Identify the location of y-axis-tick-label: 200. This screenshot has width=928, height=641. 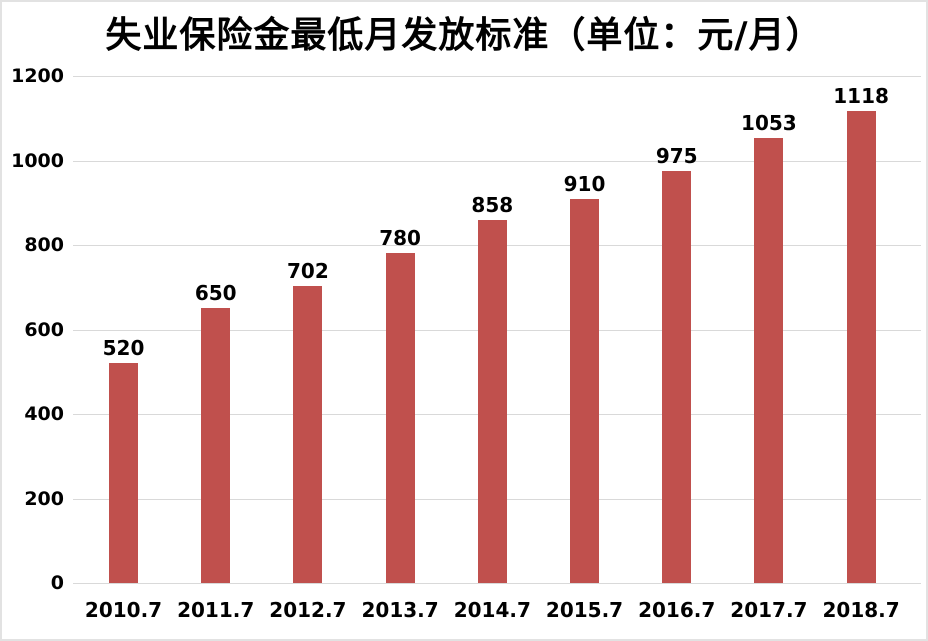
(44, 498).